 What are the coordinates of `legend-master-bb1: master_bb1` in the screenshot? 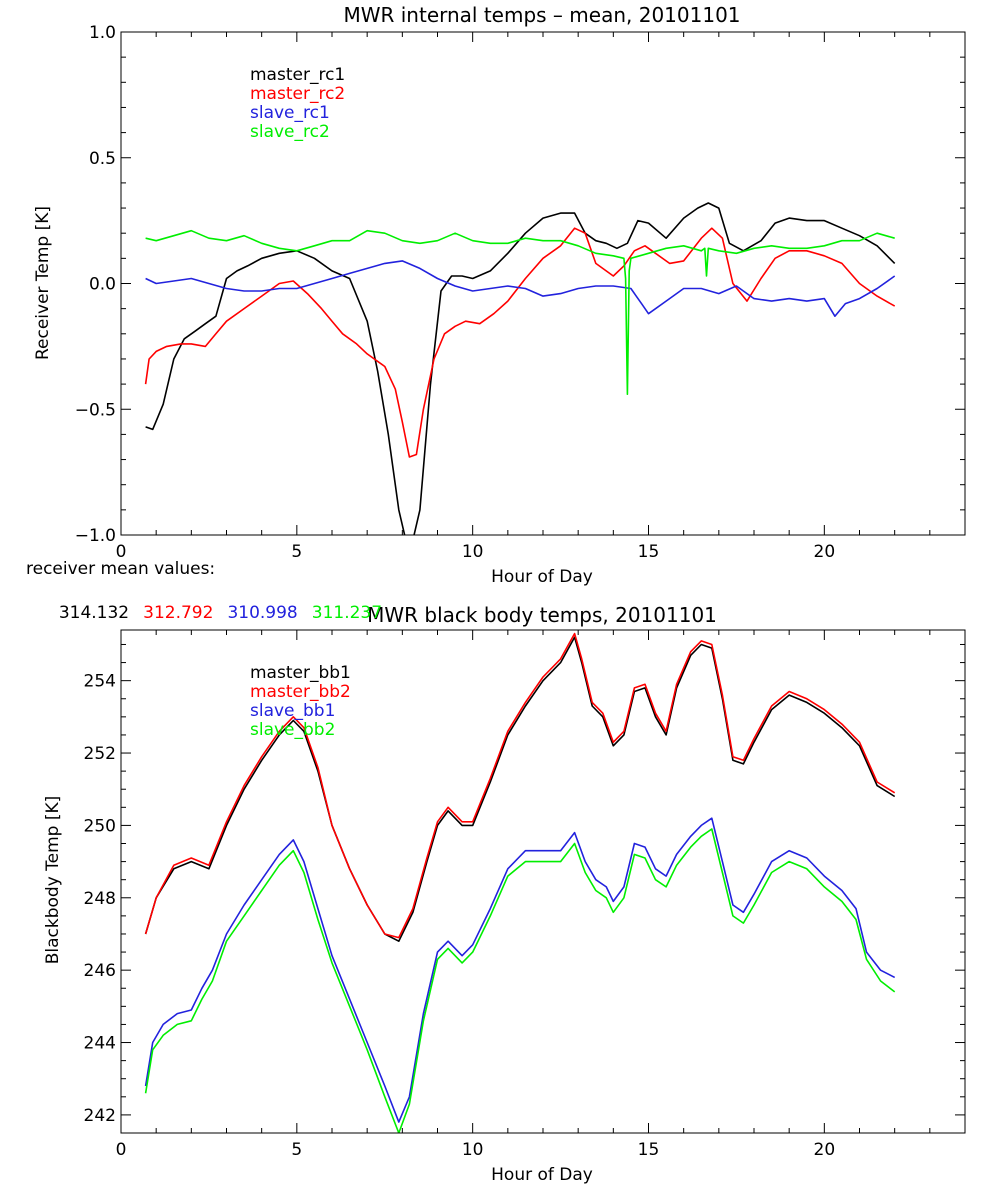 It's located at (300, 673).